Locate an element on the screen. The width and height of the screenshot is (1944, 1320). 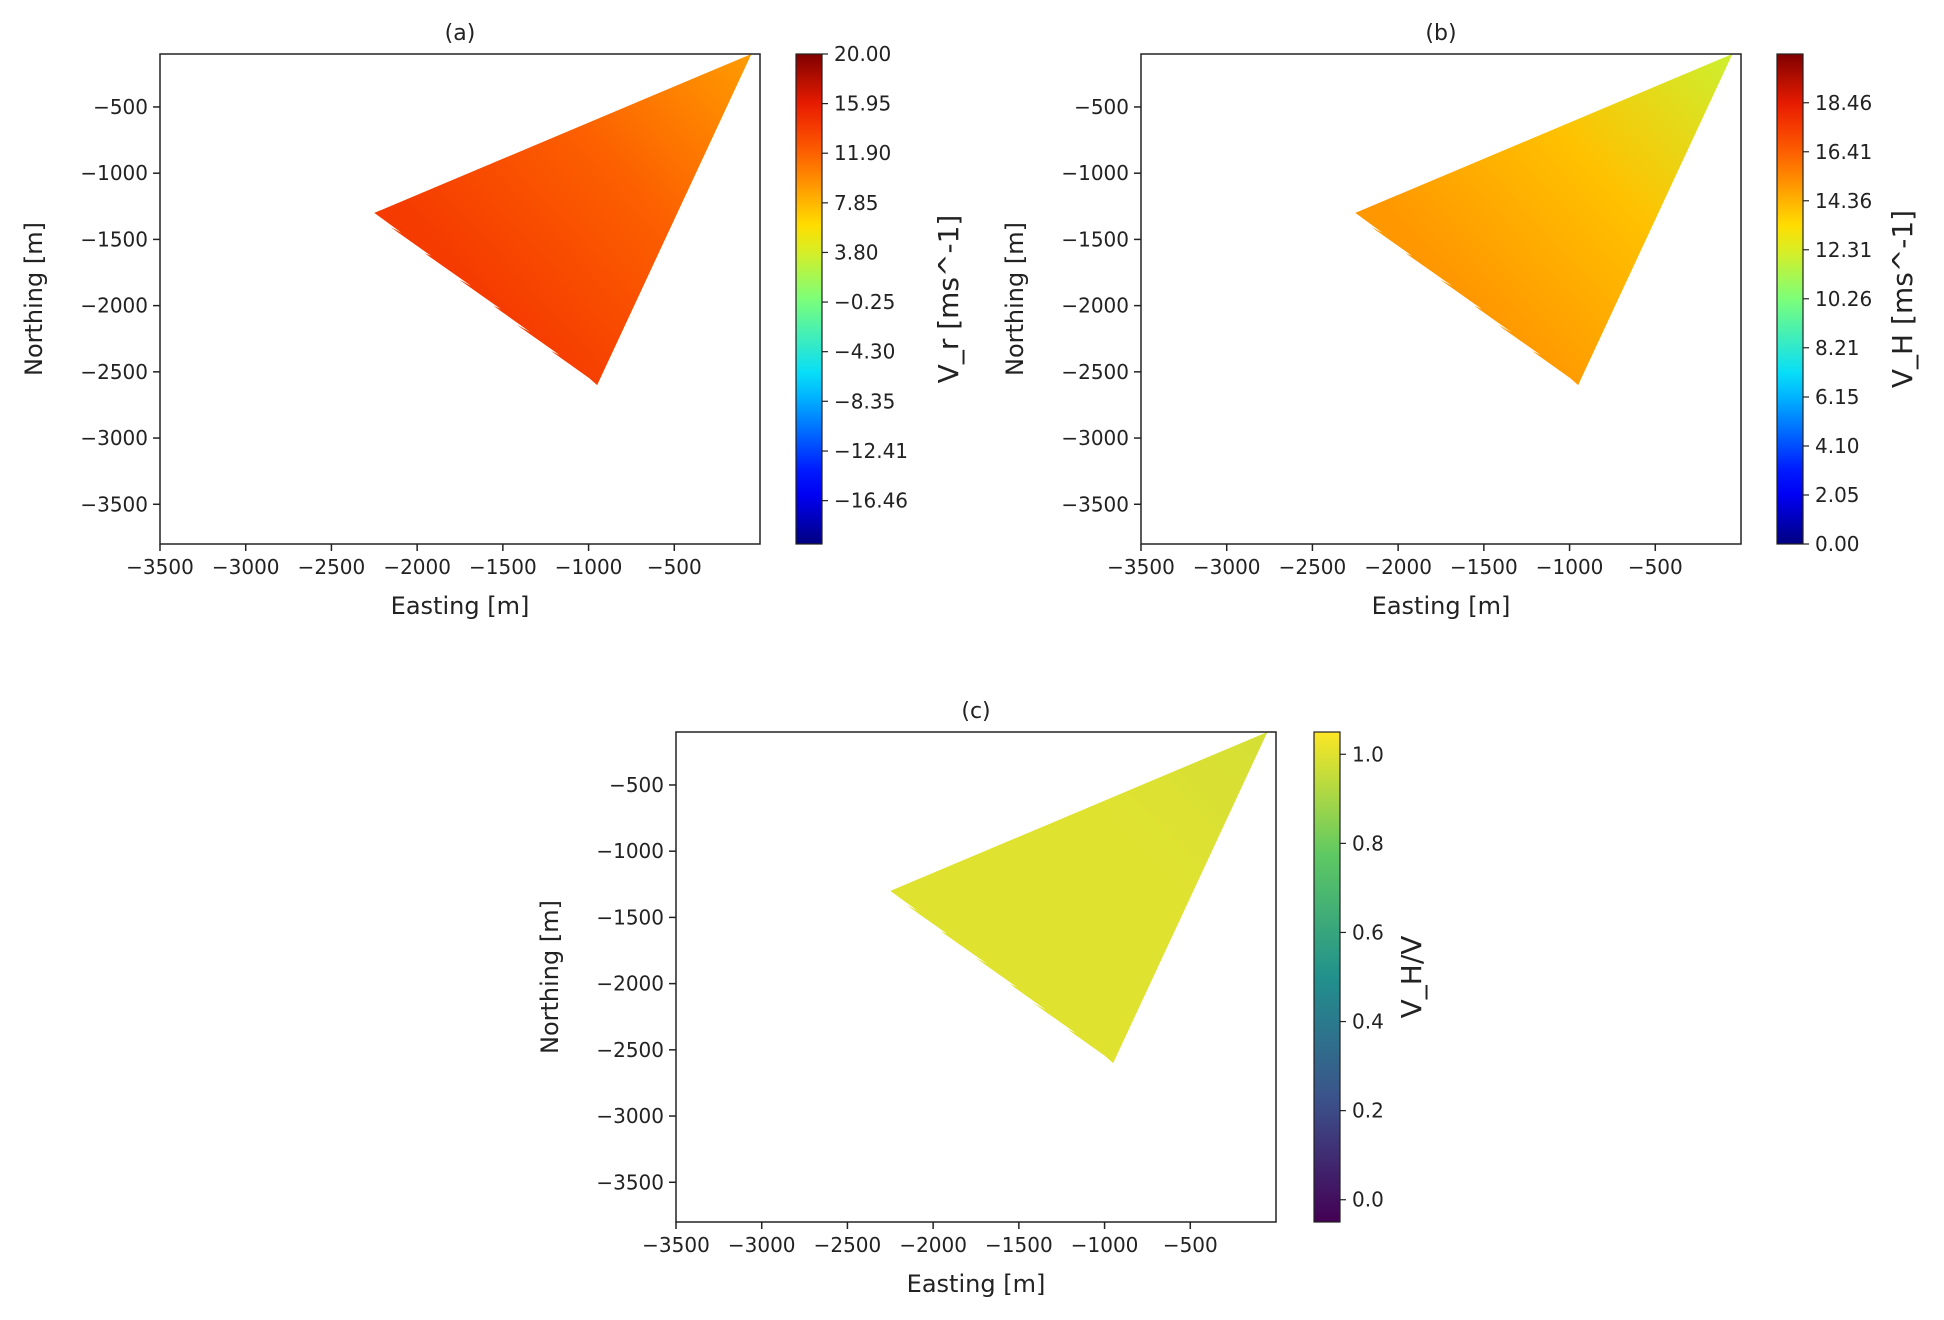
panel-a-colorbar-tick-label: −8.35 is located at coordinates (864, 401).